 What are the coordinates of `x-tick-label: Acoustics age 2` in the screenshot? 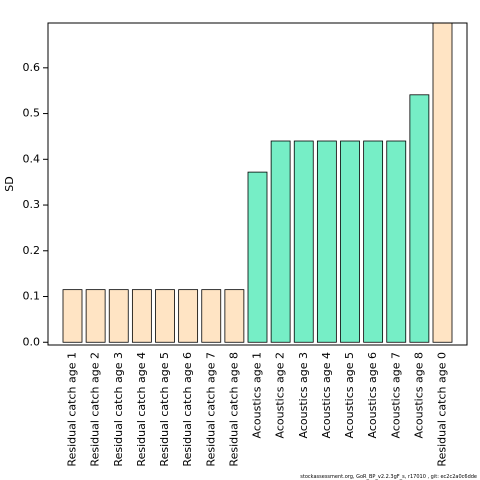 It's located at (280, 395).